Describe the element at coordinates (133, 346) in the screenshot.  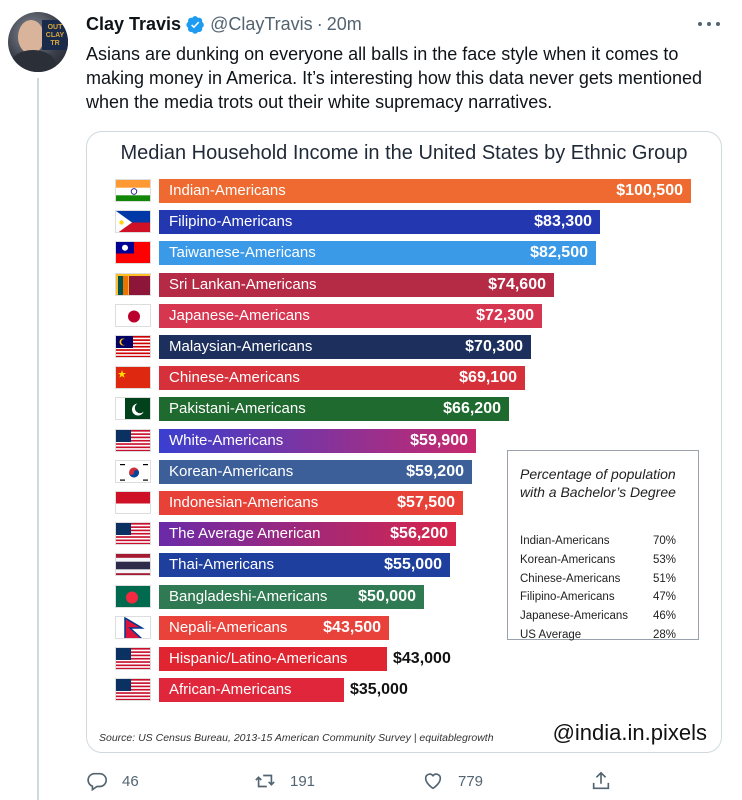
I see `flag-malaysia-icon` at that location.